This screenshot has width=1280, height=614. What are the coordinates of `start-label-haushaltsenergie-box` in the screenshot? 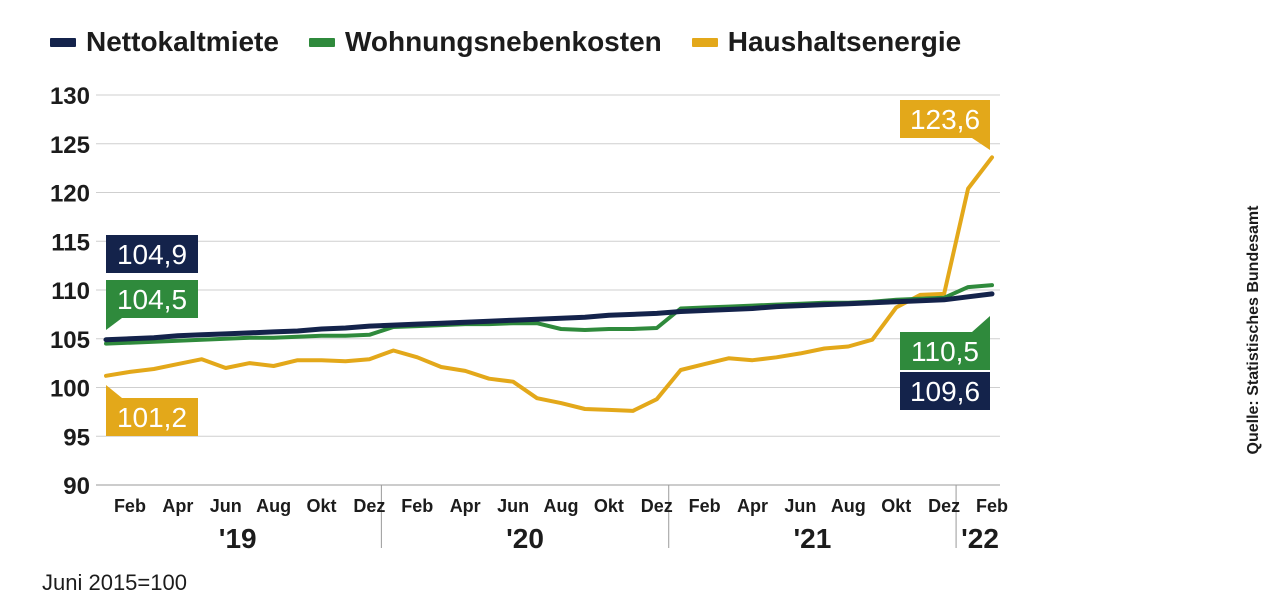 It's located at (152, 417).